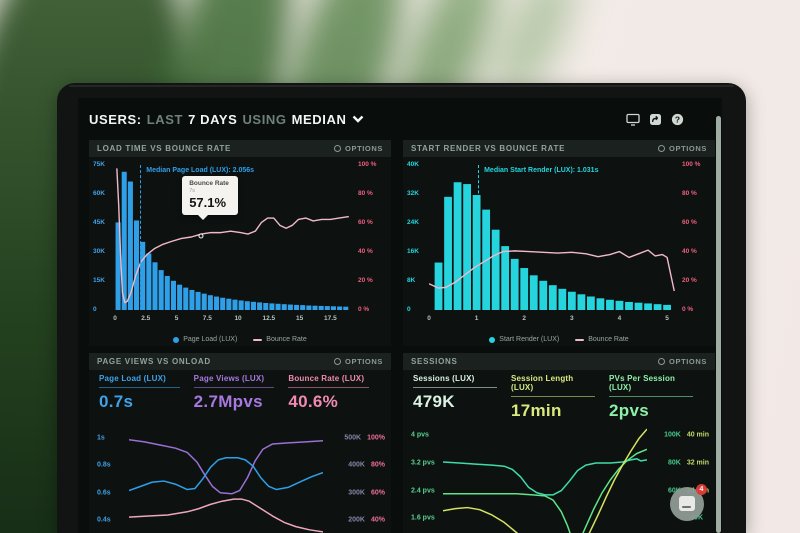  I want to click on tooltip-title: Bounce Rate, so click(209, 183).